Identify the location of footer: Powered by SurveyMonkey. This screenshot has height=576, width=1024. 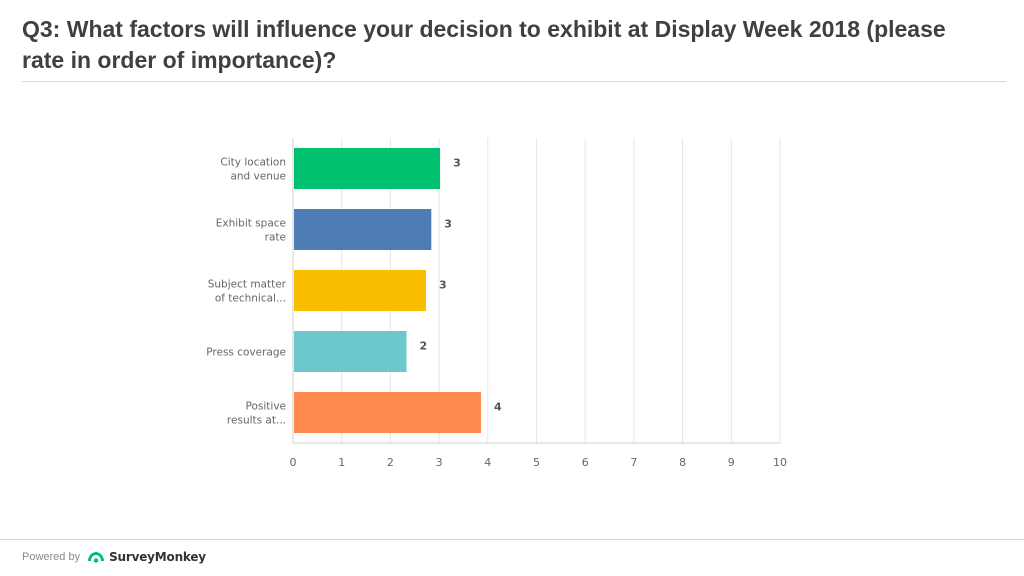
(114, 557).